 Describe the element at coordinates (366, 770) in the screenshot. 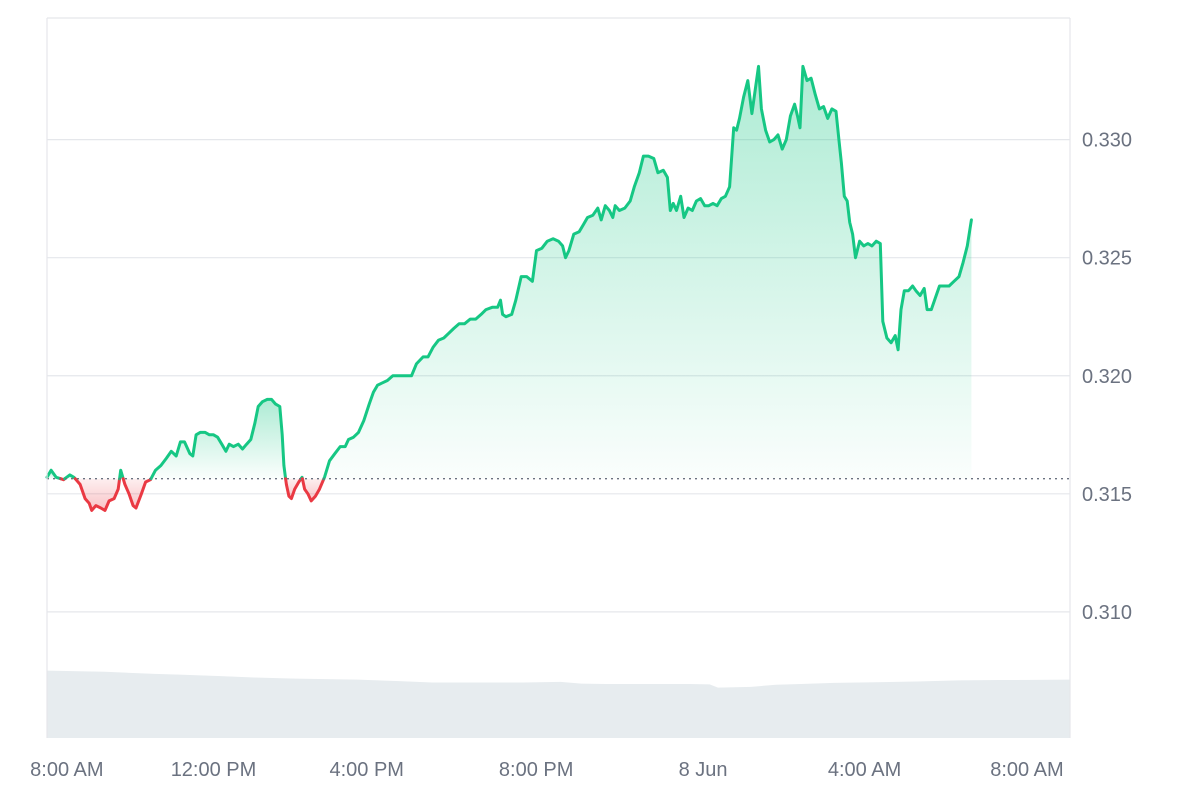

I see `x-tick-label: 4:00 PM` at that location.